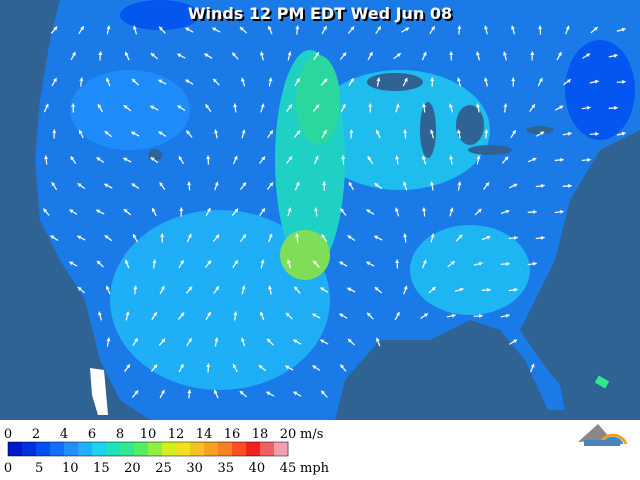 The image size is (640, 480). I want to click on mph-tick-label: 35, so click(226, 468).